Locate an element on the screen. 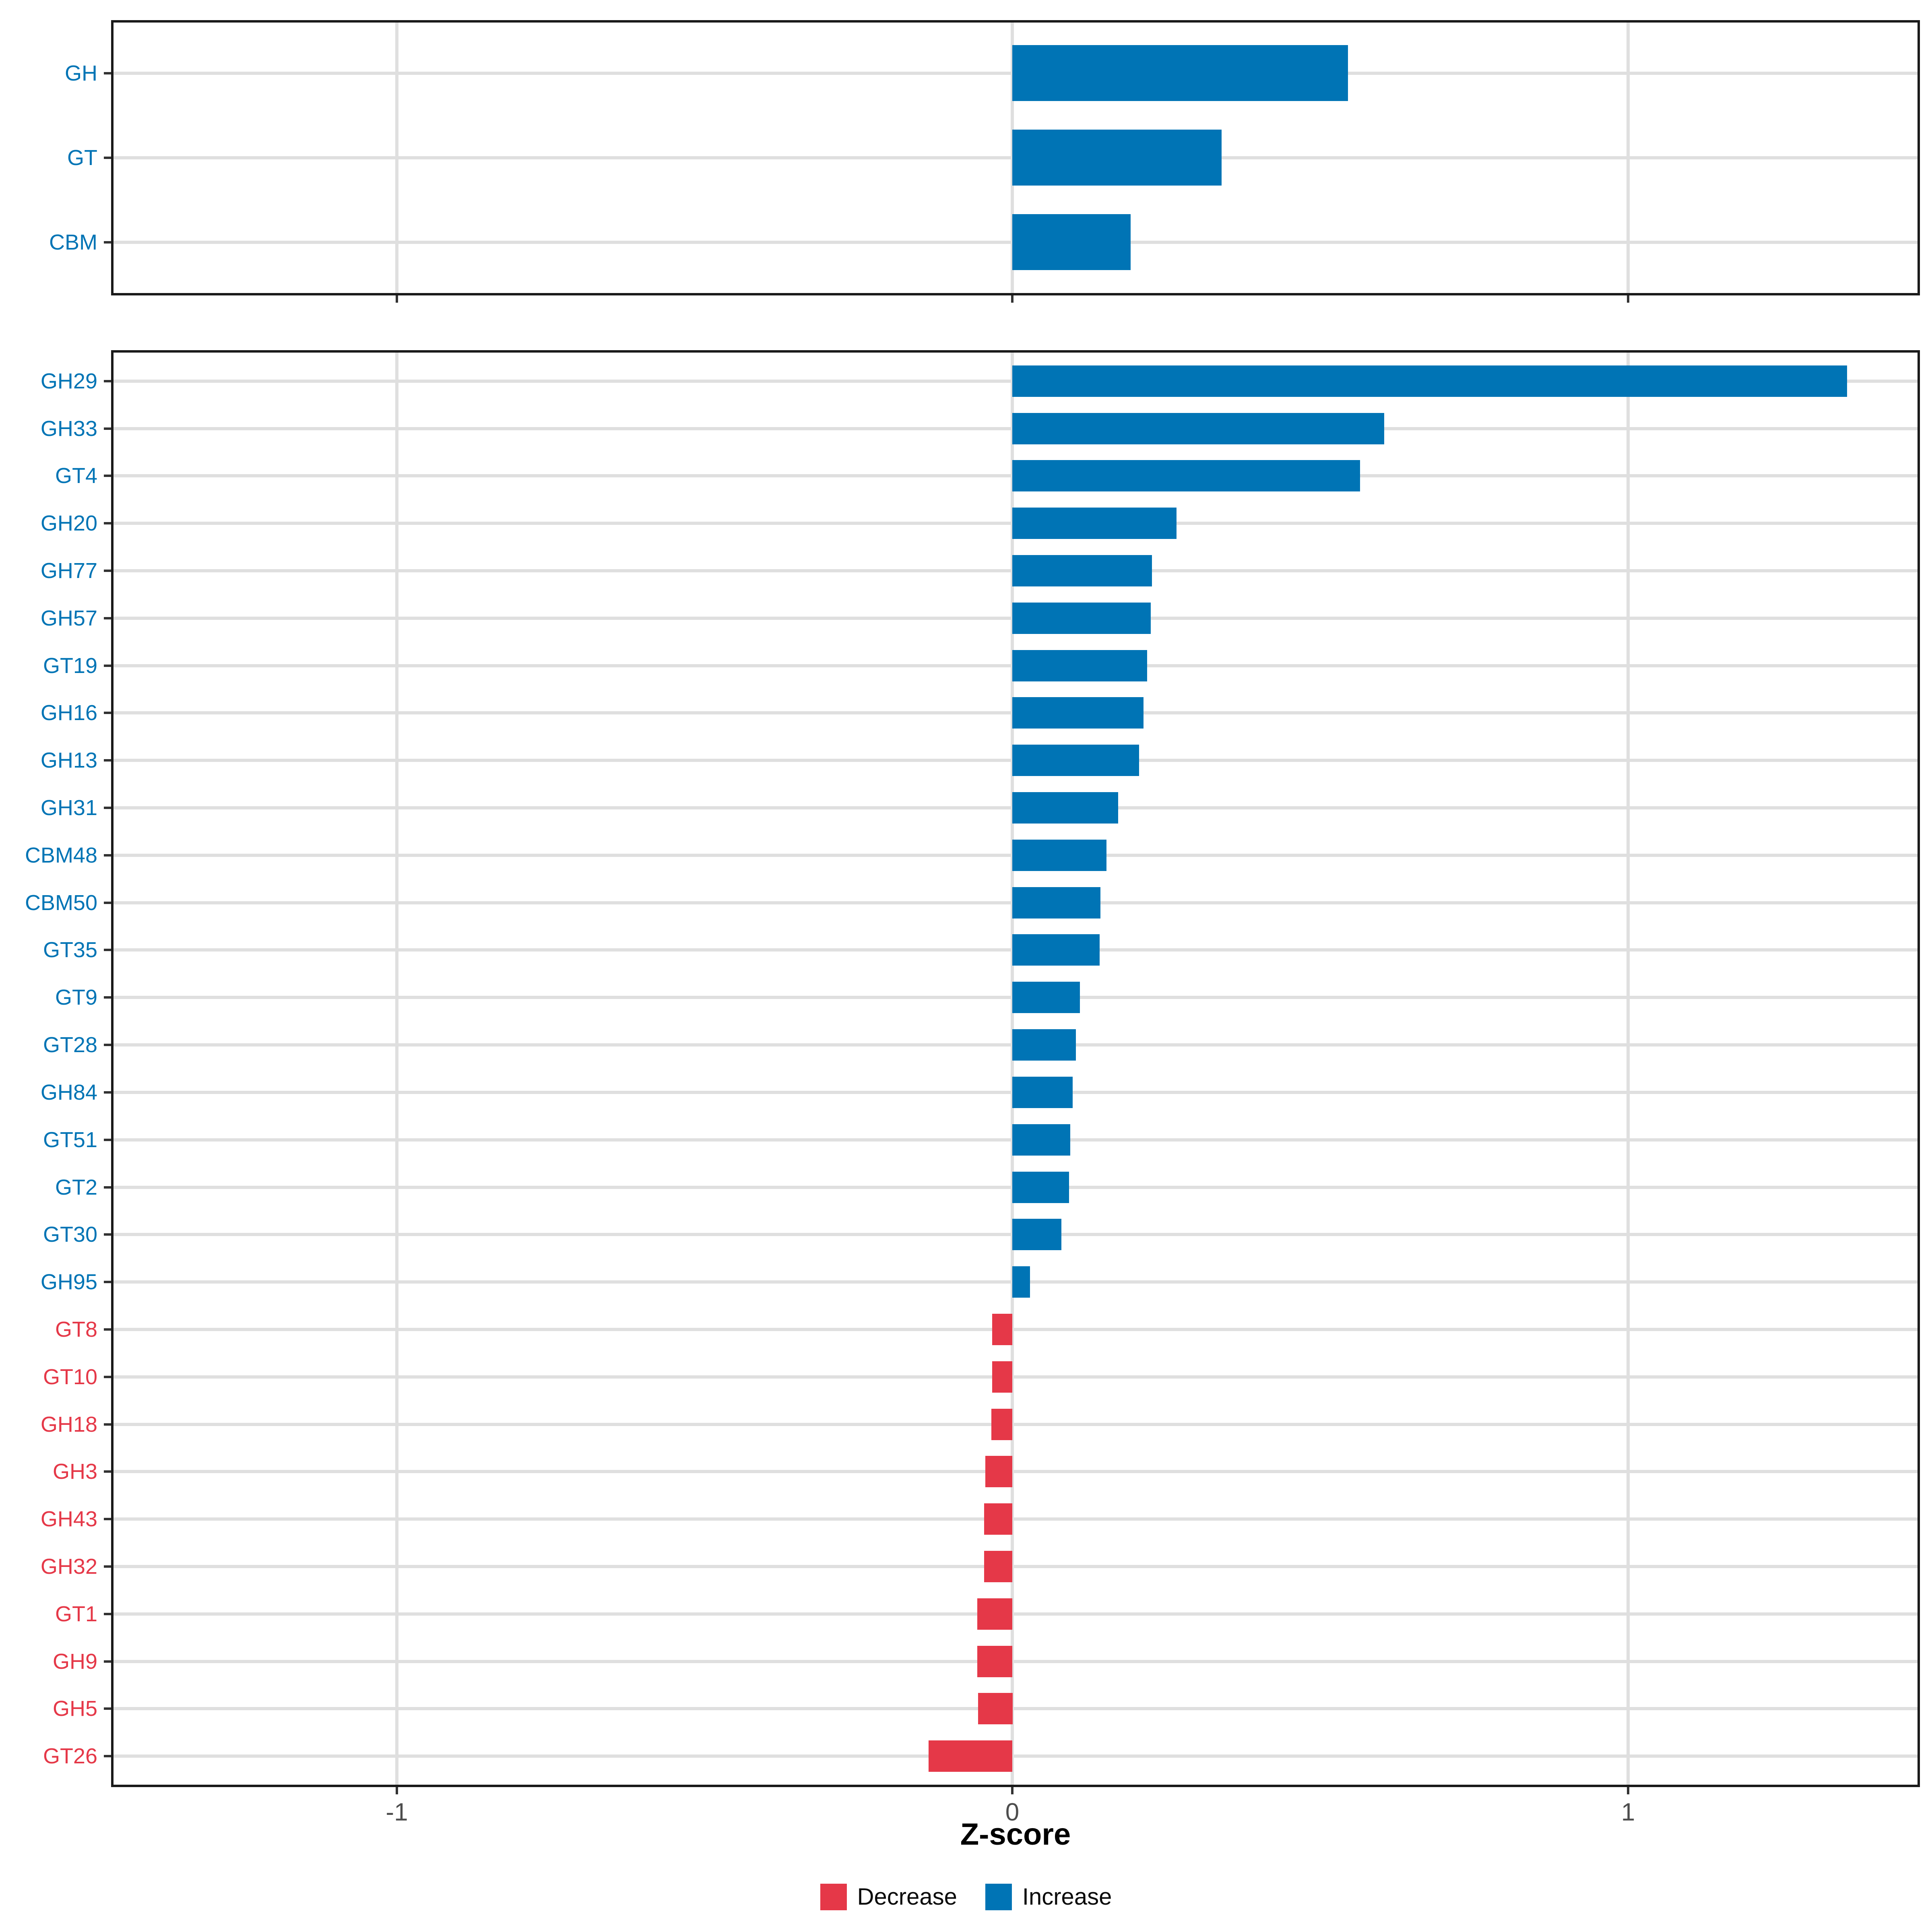 This screenshot has width=1932, height=1932. bar-gh20 is located at coordinates (1094, 523).